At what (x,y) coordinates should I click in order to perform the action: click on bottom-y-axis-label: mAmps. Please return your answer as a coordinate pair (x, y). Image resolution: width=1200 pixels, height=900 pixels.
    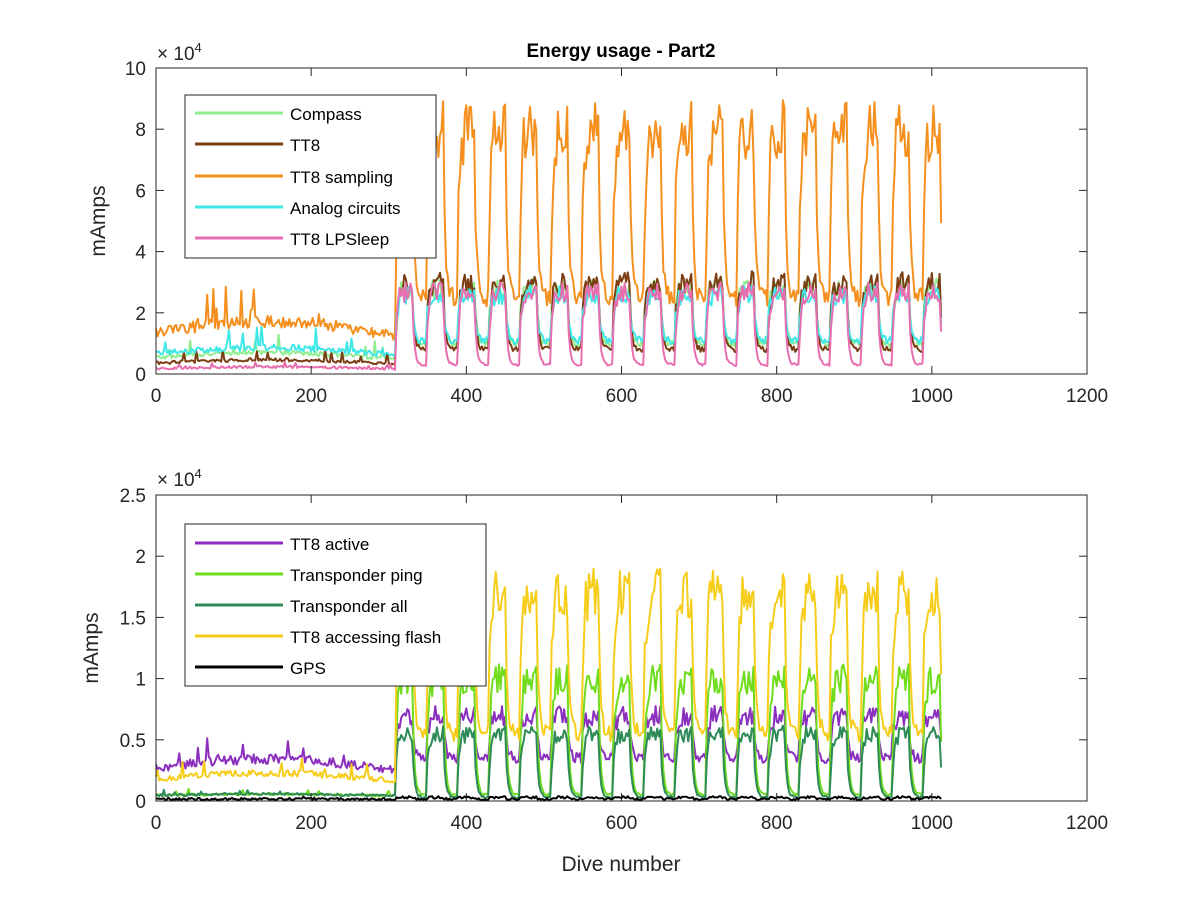
    Looking at the image, I should click on (91, 647).